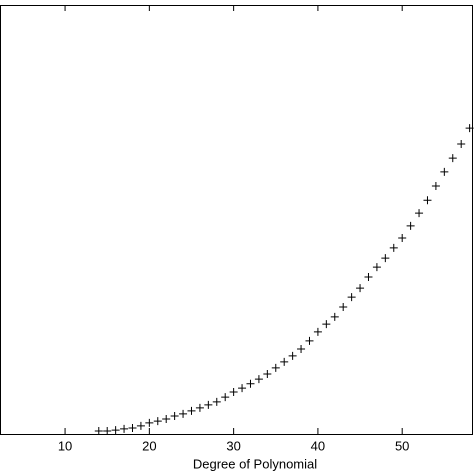  I want to click on x-tick-label: 50, so click(402, 445).